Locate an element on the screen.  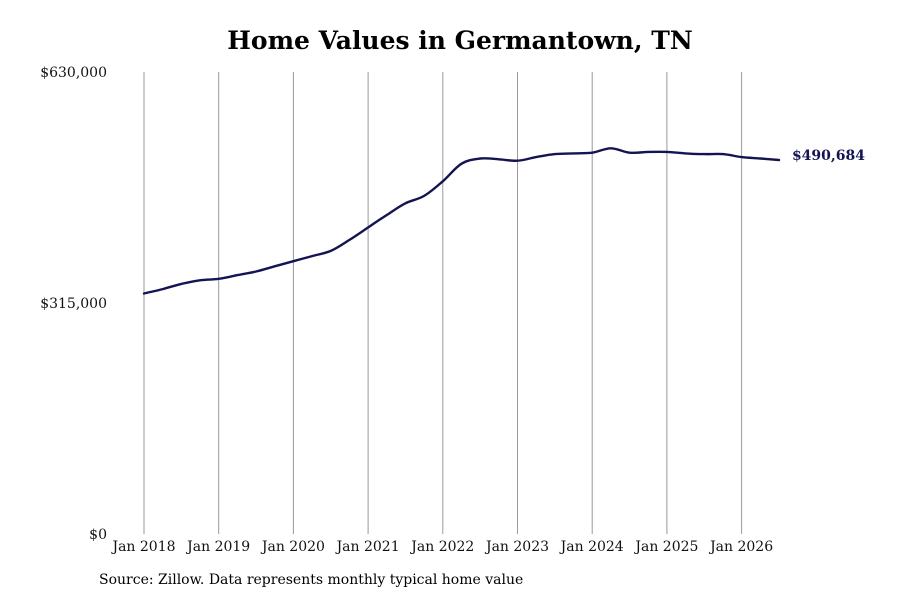
x-tick-label: Jan 2025 is located at coordinates (665, 547).